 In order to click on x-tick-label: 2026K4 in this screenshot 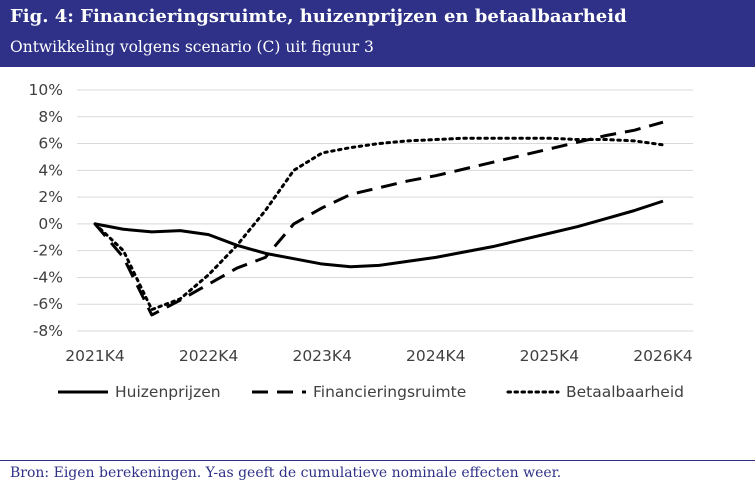, I will do `click(662, 356)`.